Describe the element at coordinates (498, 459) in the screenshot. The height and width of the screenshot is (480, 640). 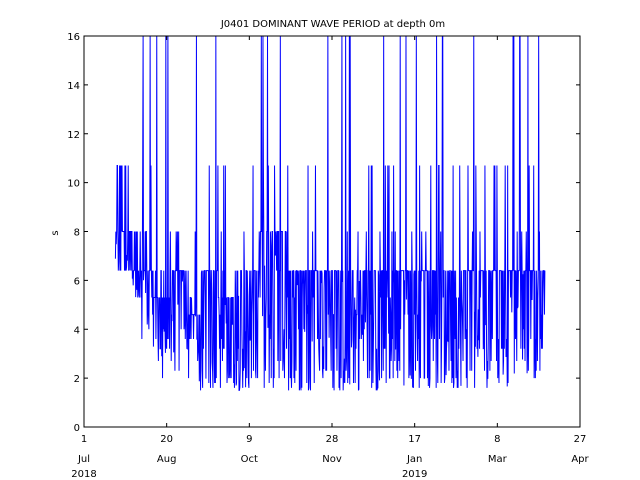
I see `x-tick-month-label: Mar` at that location.